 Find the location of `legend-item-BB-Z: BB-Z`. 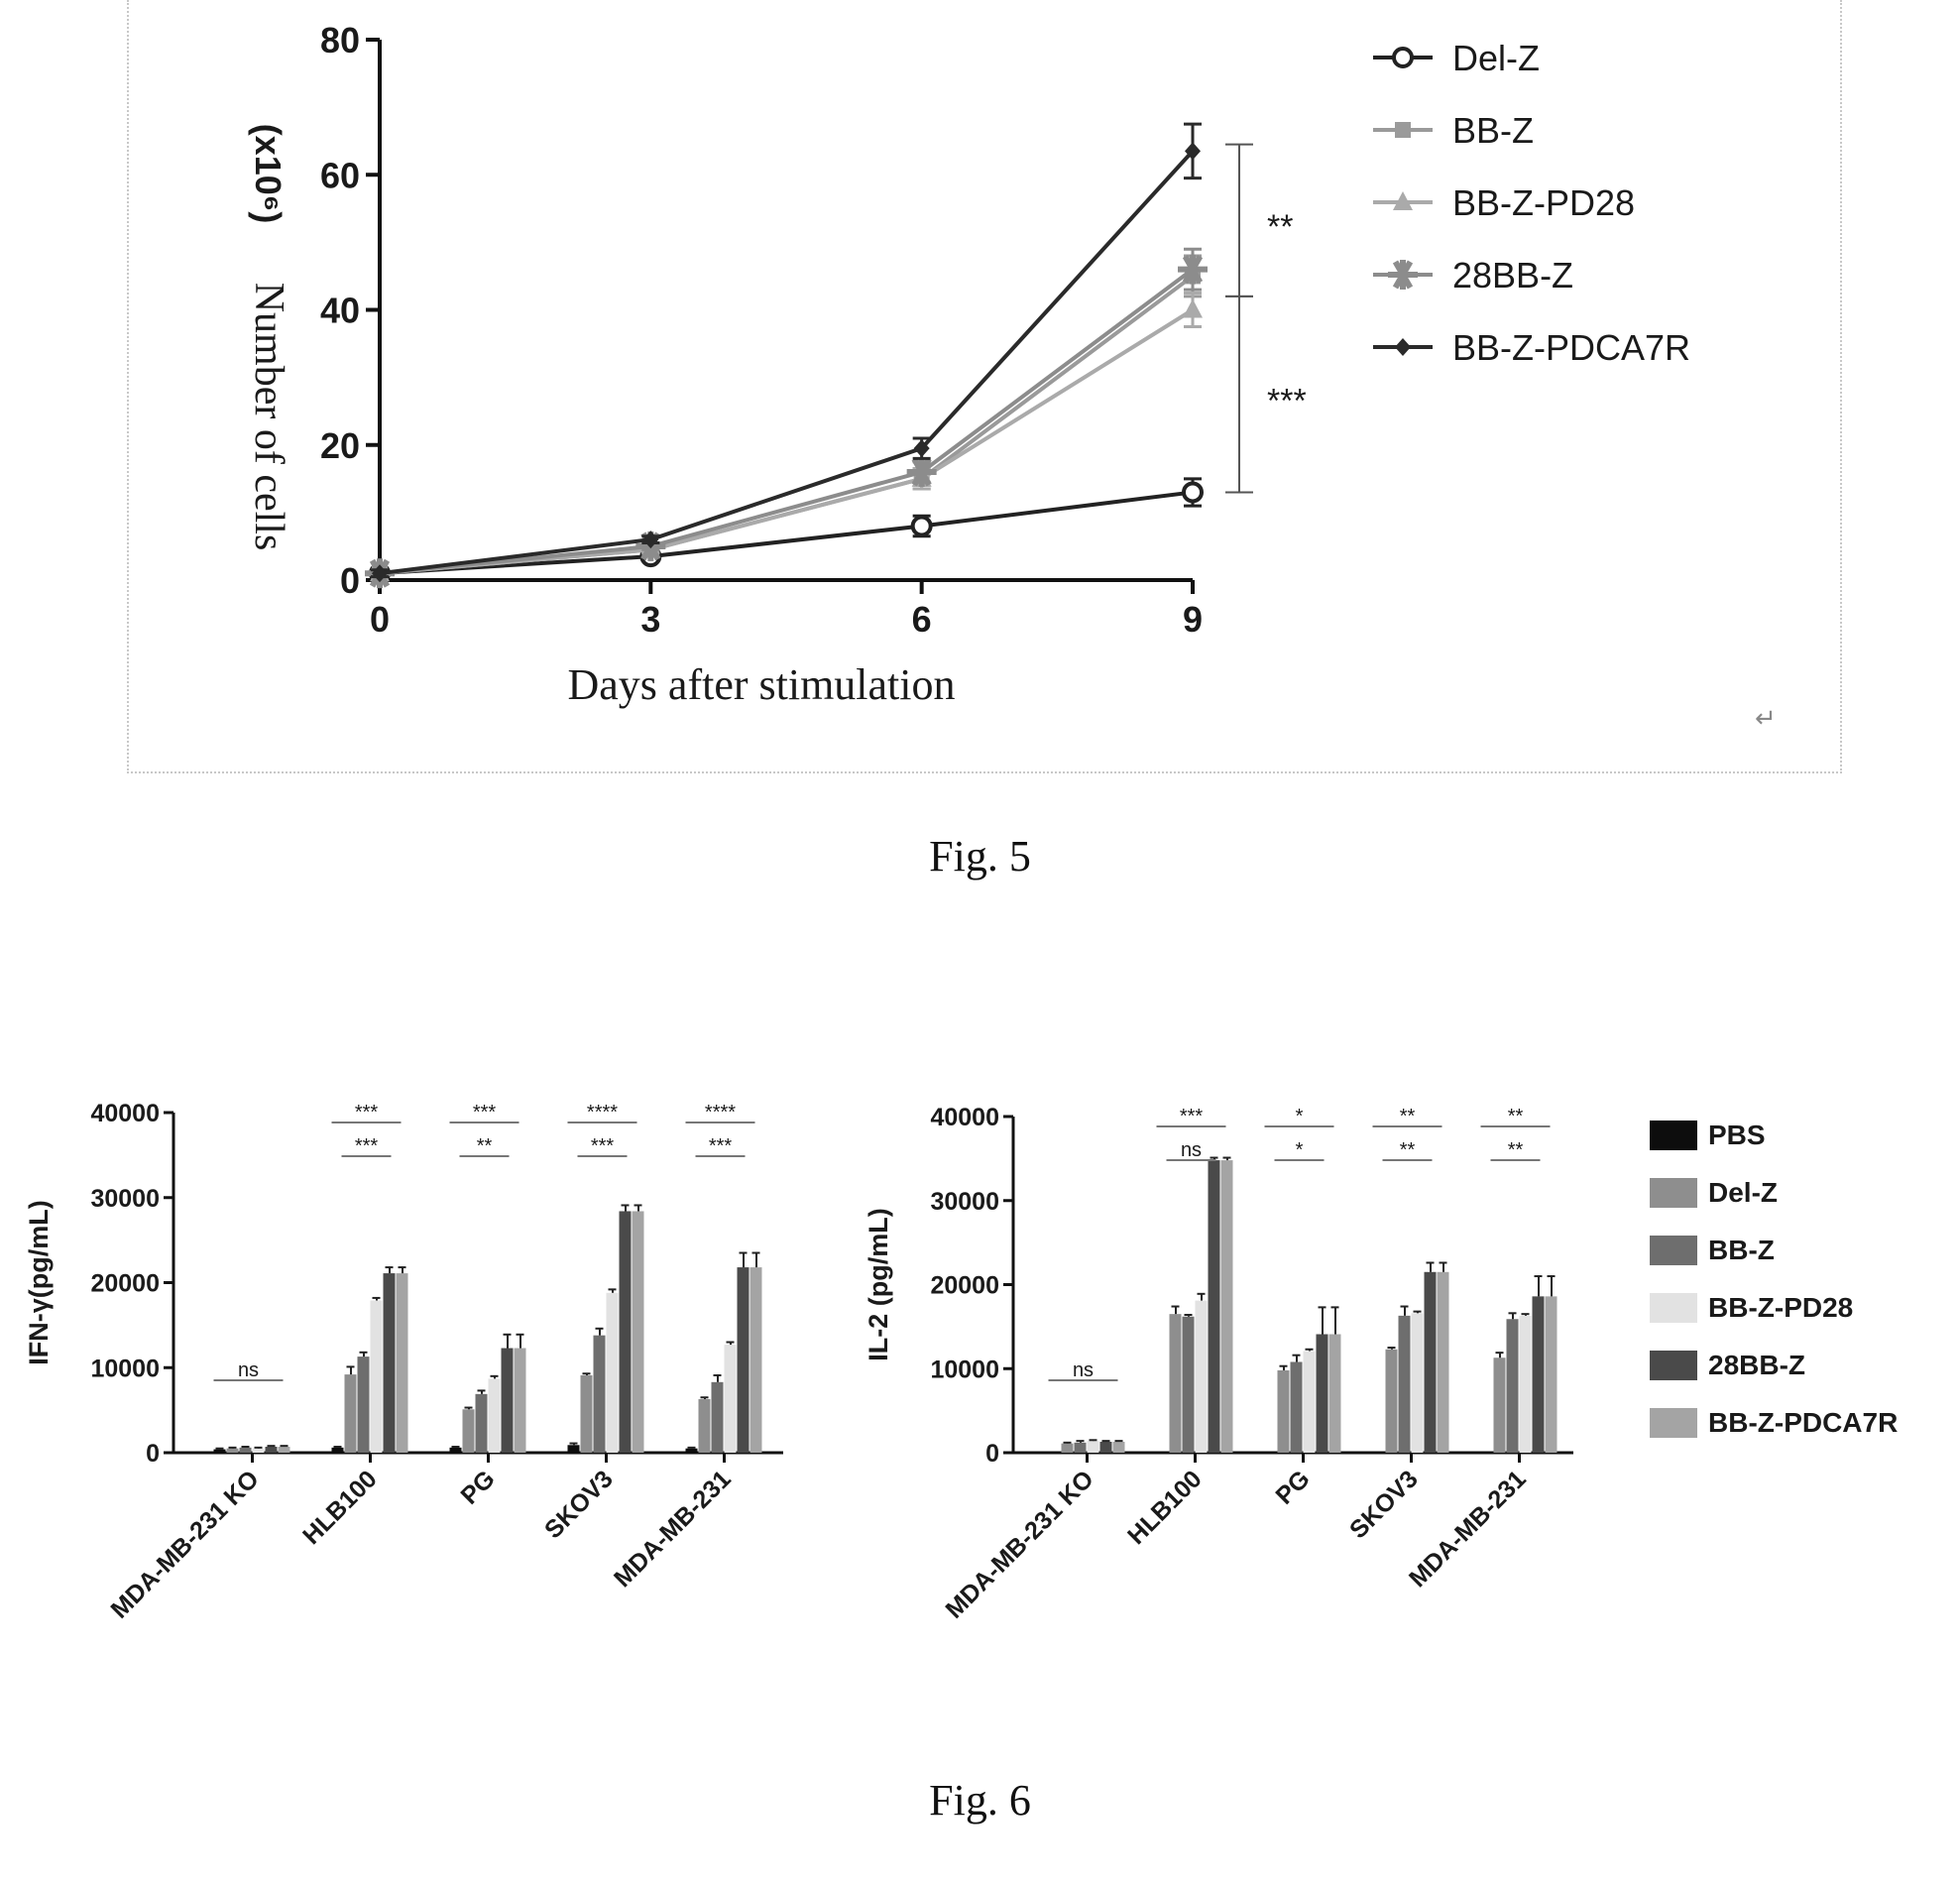

legend-item-BB-Z: BB-Z is located at coordinates (1453, 131).